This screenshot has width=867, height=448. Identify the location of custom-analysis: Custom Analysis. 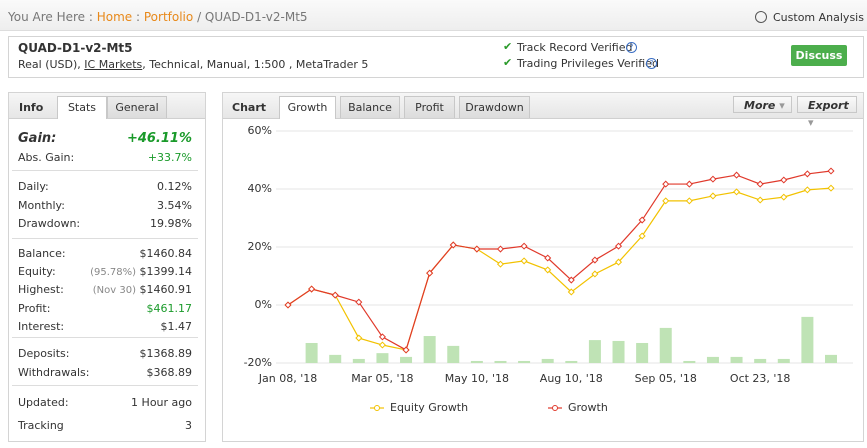
(818, 17).